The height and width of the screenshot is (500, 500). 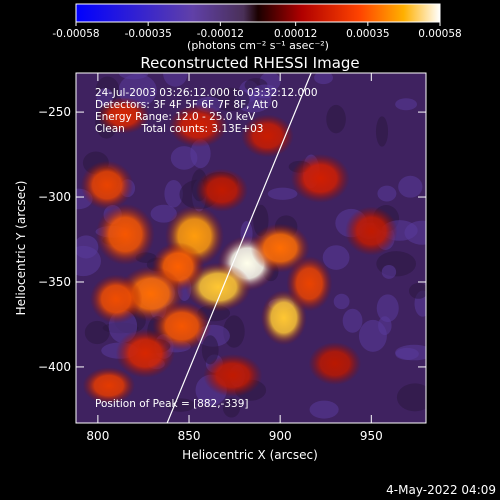 I want to click on colorbar-tick-label: -0.00035, so click(x=148, y=34).